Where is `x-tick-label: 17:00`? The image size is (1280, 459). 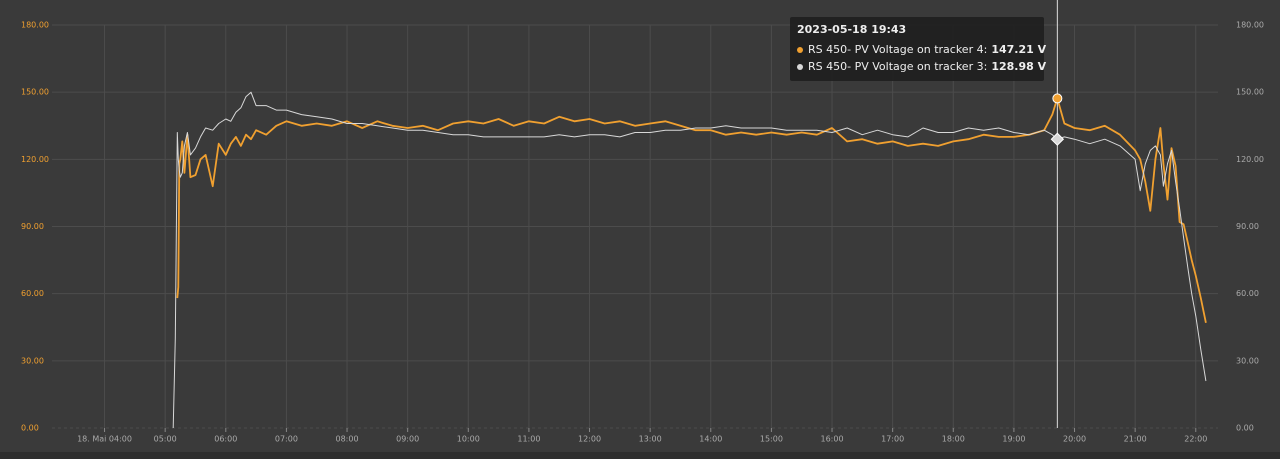 x-tick-label: 17:00 is located at coordinates (892, 439).